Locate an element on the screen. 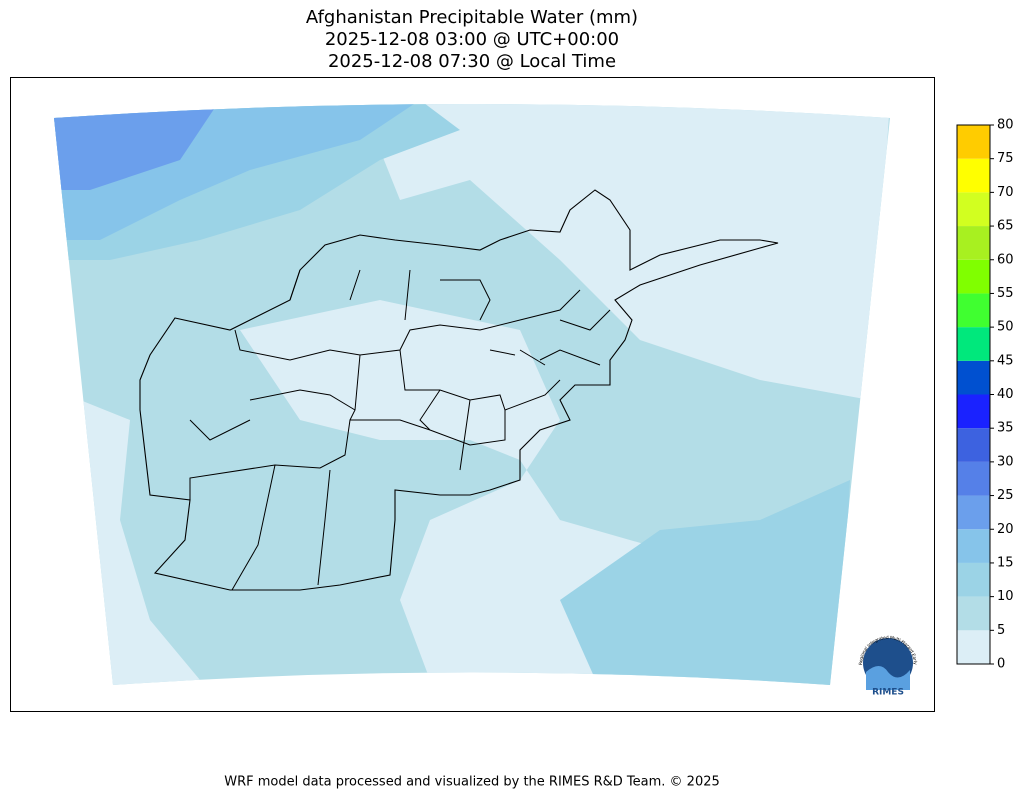  field-high is located at coordinates (137, 147).